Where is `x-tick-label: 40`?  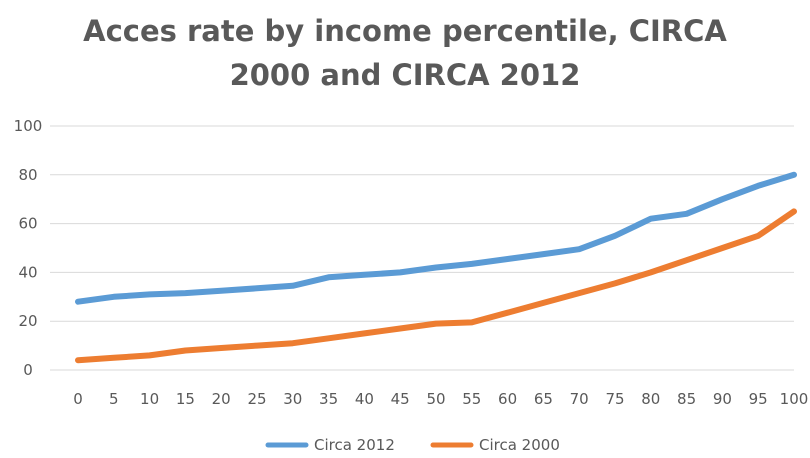 x-tick-label: 40 is located at coordinates (364, 399).